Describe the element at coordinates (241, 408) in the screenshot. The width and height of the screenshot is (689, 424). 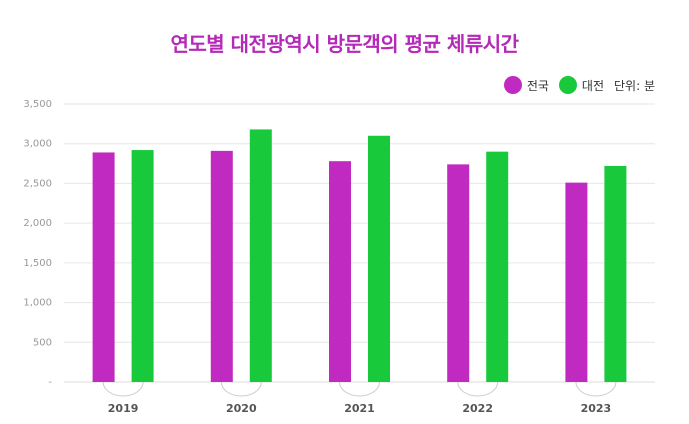
I see `x-tick-label: 2020` at that location.